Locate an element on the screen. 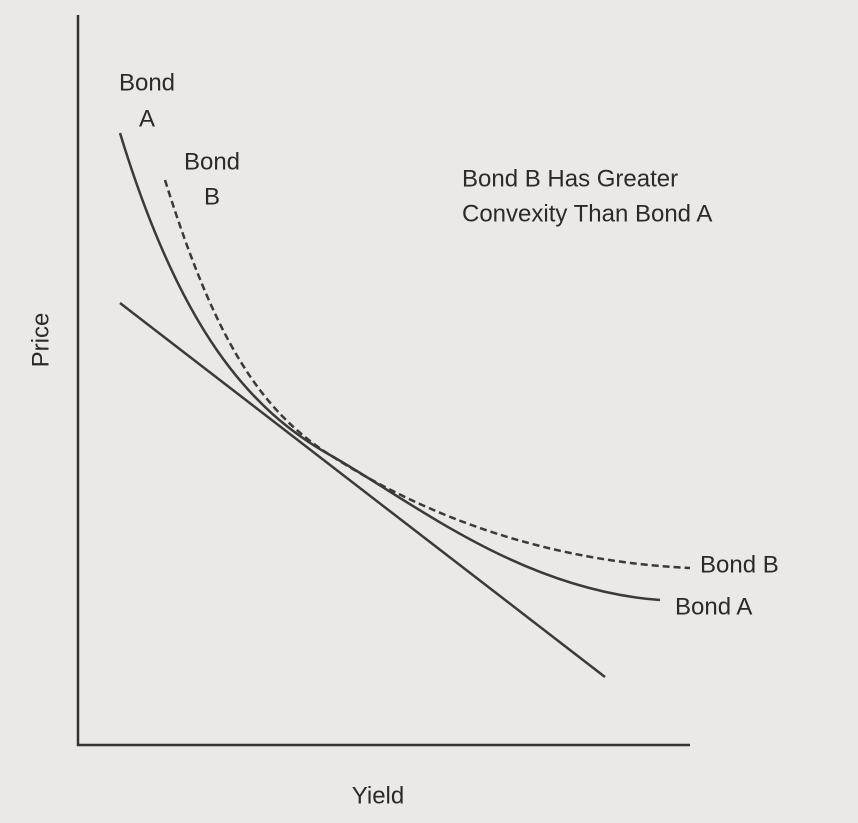 This screenshot has width=858, height=823. x-axis-label: Yield is located at coordinates (378, 795).